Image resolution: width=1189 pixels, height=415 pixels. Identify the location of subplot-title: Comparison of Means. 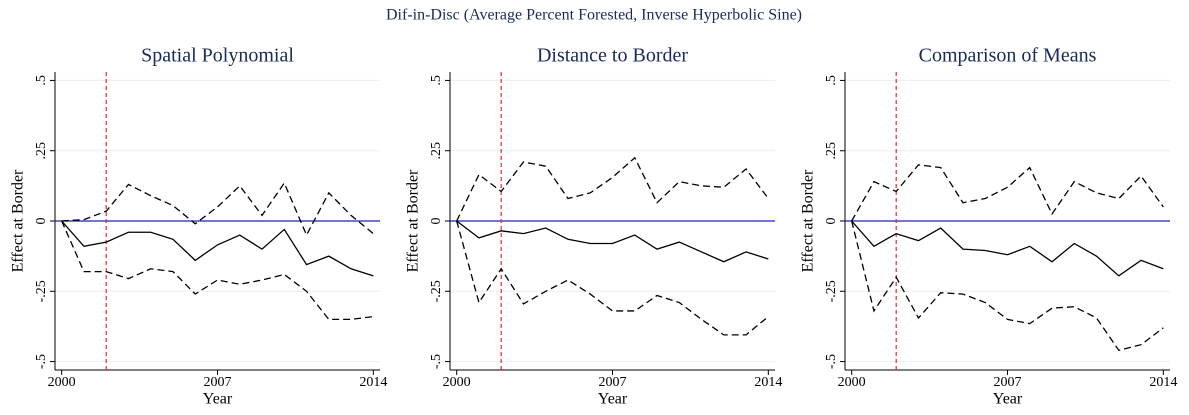
(1008, 56).